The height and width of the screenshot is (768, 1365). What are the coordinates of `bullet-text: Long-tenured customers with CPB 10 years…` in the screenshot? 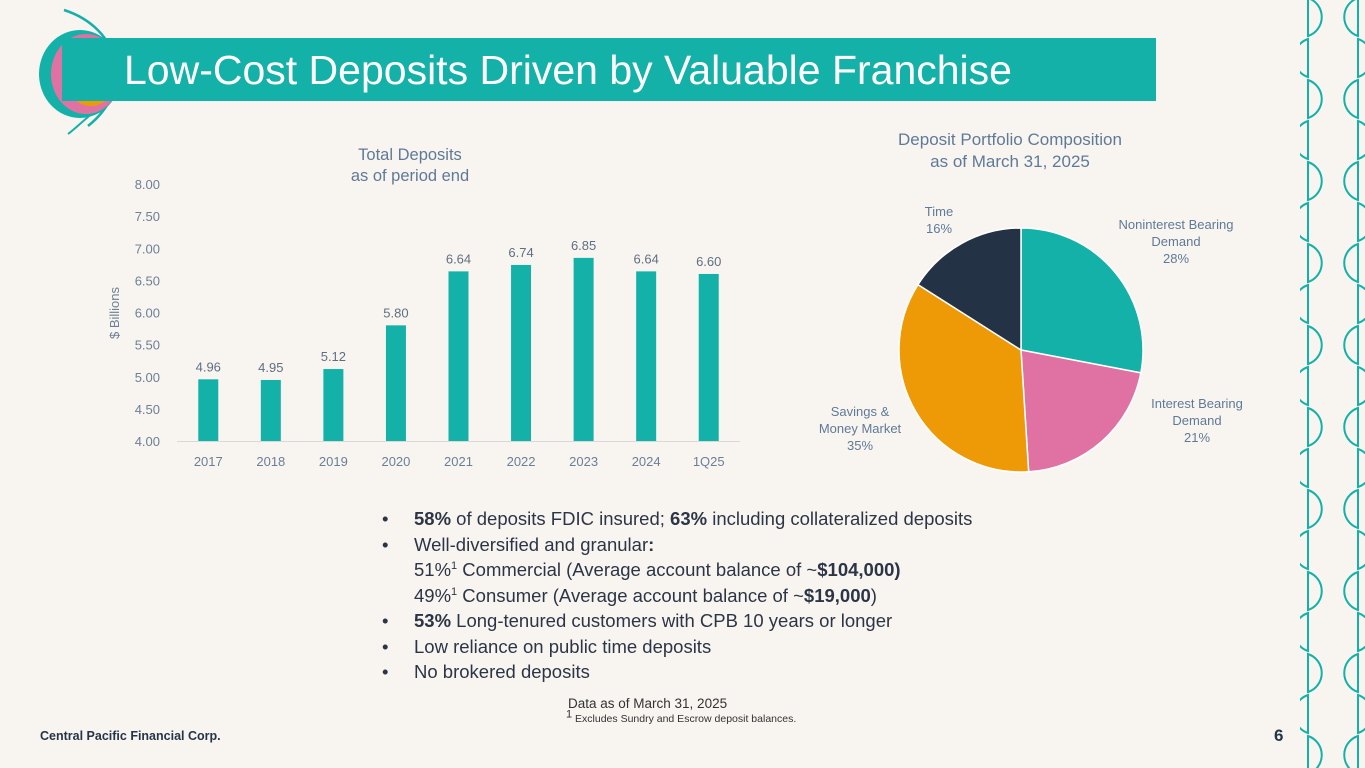 It's located at (672, 620).